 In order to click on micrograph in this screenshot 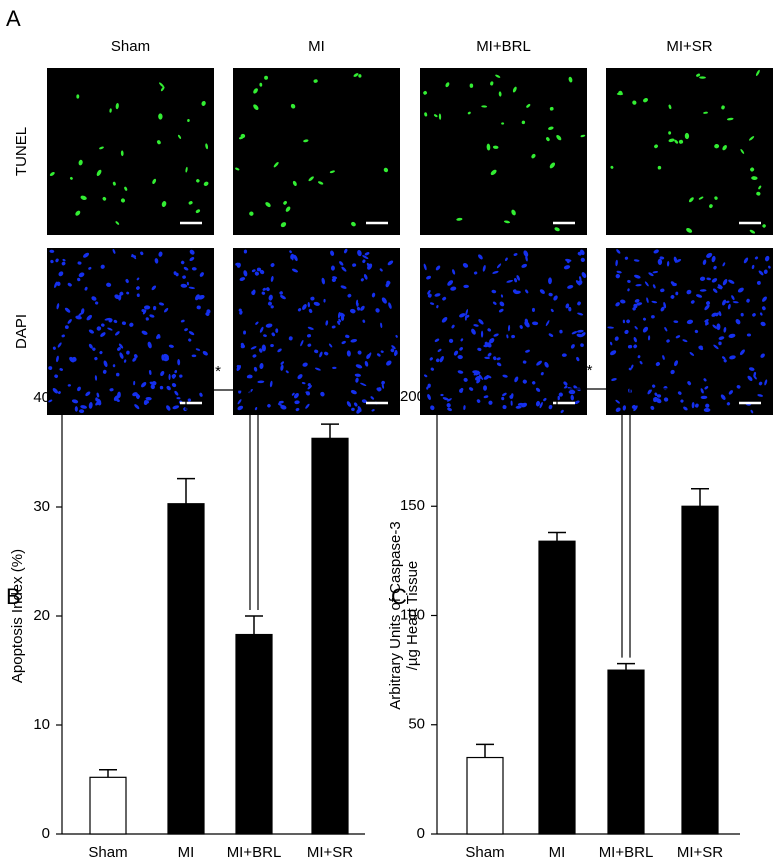, I will do `click(689, 151)`.